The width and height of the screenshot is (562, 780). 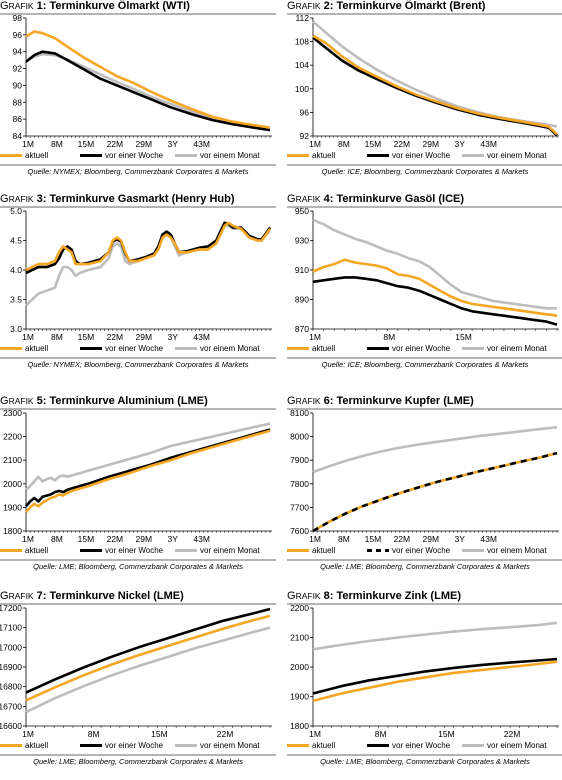 What do you see at coordinates (299, 726) in the screenshot?
I see `y-tick-label: 1800` at bounding box center [299, 726].